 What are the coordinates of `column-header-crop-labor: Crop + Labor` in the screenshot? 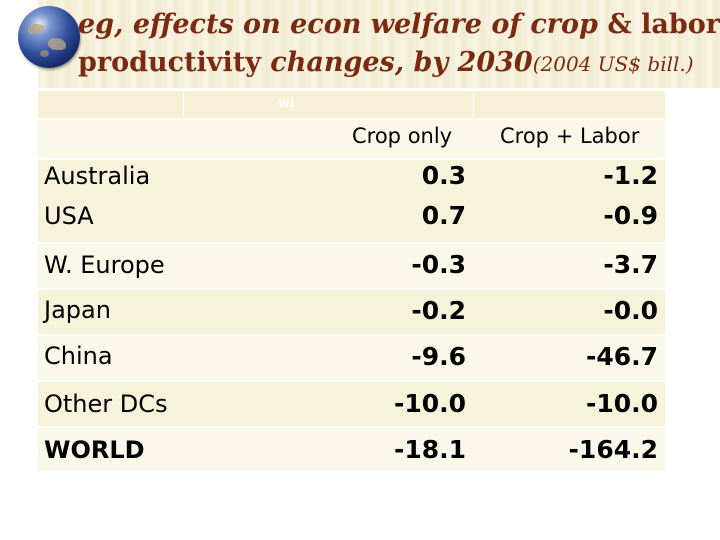 It's located at (570, 136).